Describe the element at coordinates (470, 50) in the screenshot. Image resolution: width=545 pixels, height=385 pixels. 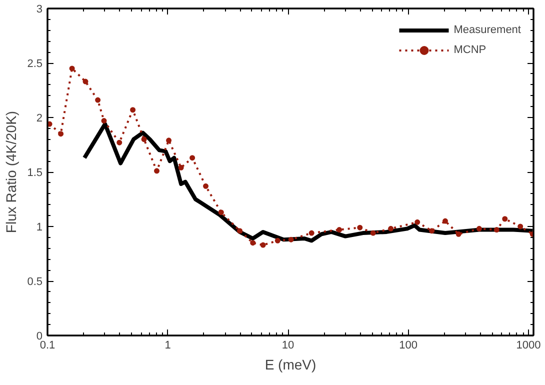
I see `legend-label: MCNP` at that location.